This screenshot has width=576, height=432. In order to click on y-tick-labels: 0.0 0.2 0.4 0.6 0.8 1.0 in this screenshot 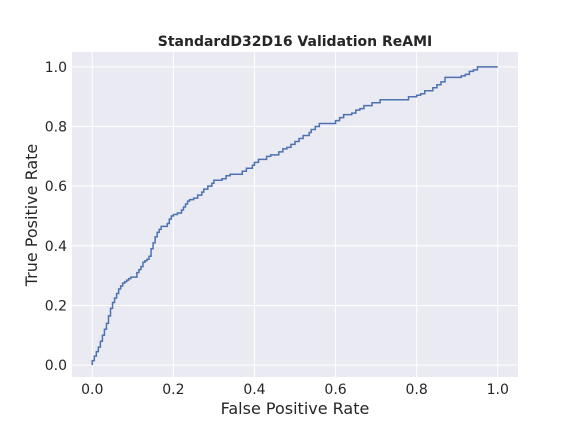, I will do `click(56, 217)`.